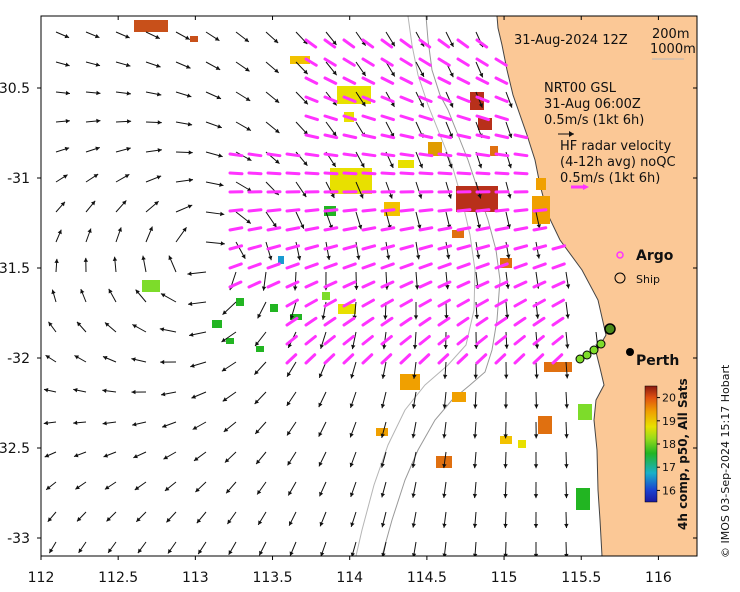 The height and width of the screenshot is (592, 740). What do you see at coordinates (571, 40) in the screenshot?
I see `datetime-label: 31-Aug-2024 12Z` at bounding box center [571, 40].